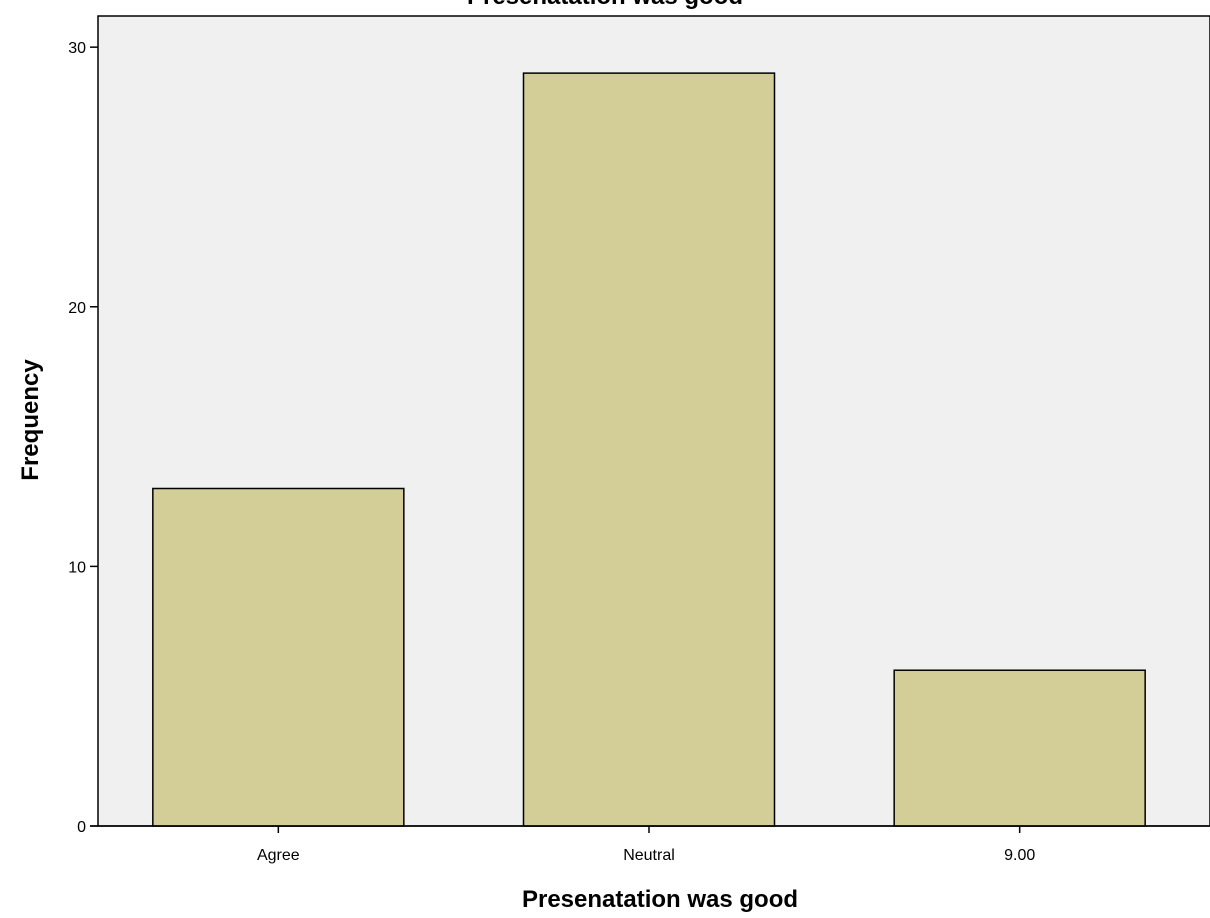 This screenshot has height=918, width=1210. Describe the element at coordinates (77, 48) in the screenshot. I see `y-tick-label: 30` at that location.